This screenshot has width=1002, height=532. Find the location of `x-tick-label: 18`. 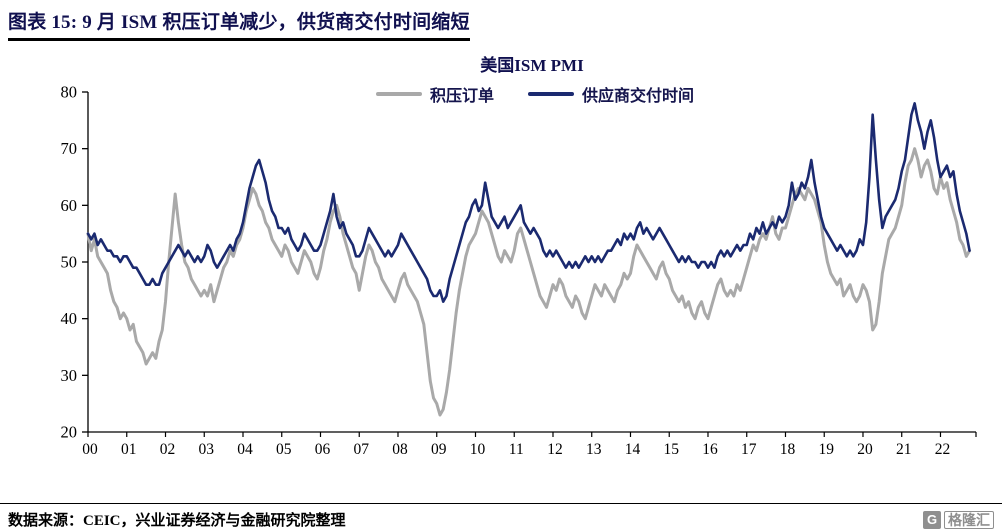

x-tick-label: 18 is located at coordinates (788, 449).